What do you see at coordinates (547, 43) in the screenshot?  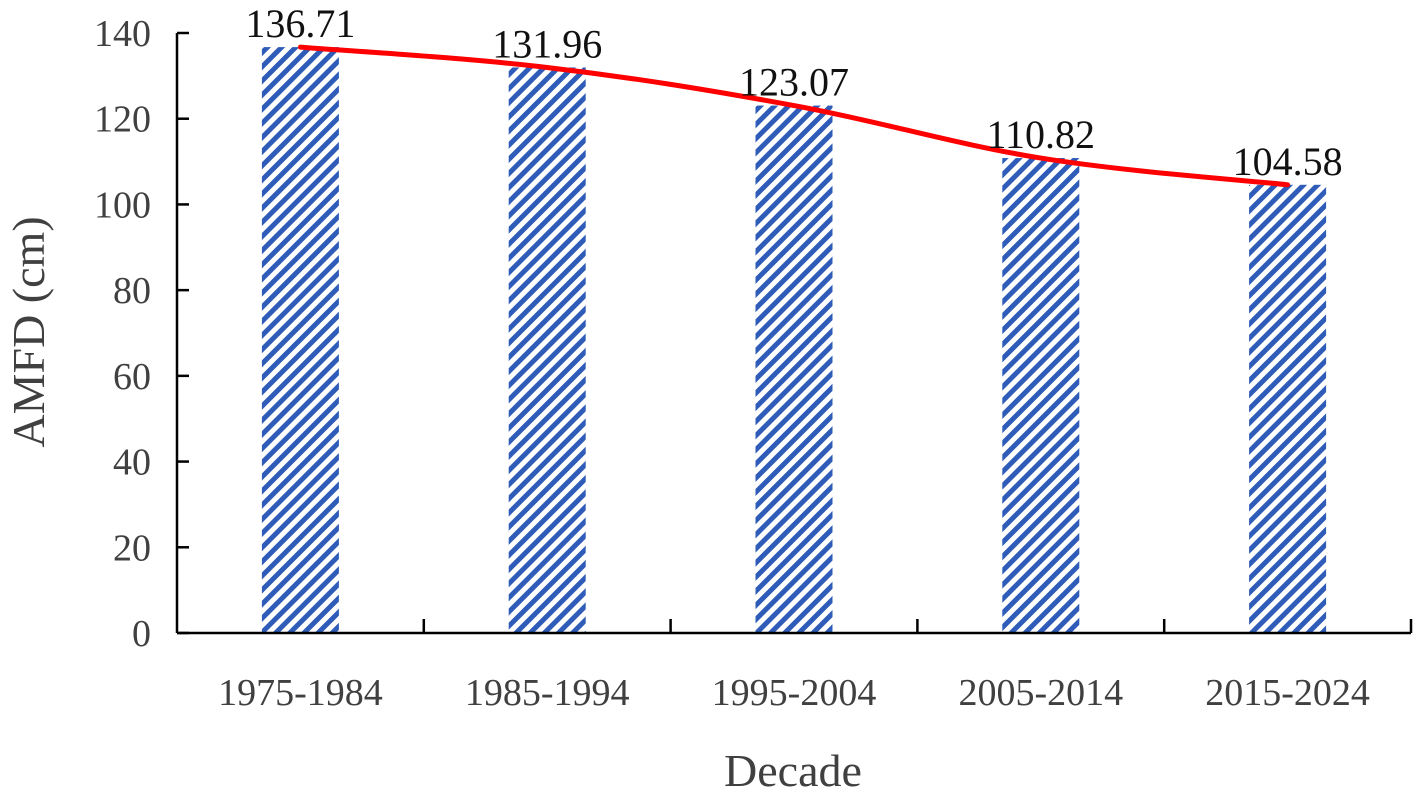 I see `data-label: 131.96` at bounding box center [547, 43].